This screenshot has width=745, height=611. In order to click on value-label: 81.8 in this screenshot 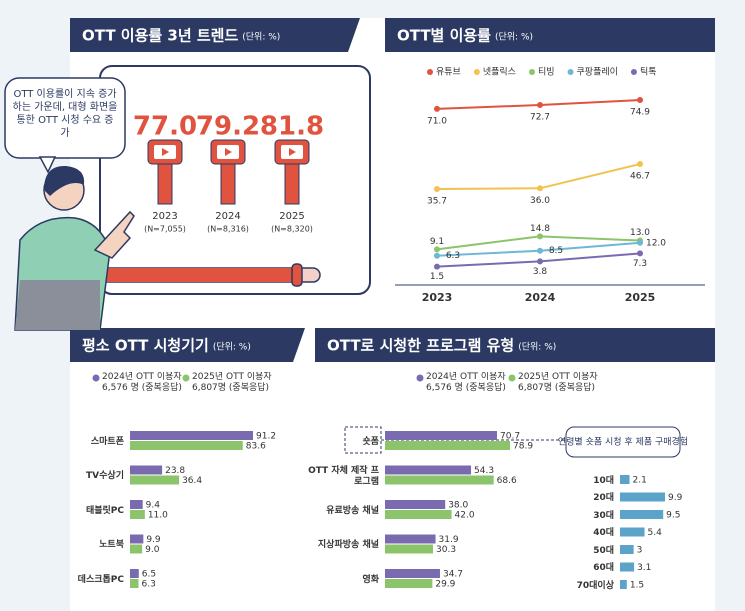, I will do `click(292, 127)`.